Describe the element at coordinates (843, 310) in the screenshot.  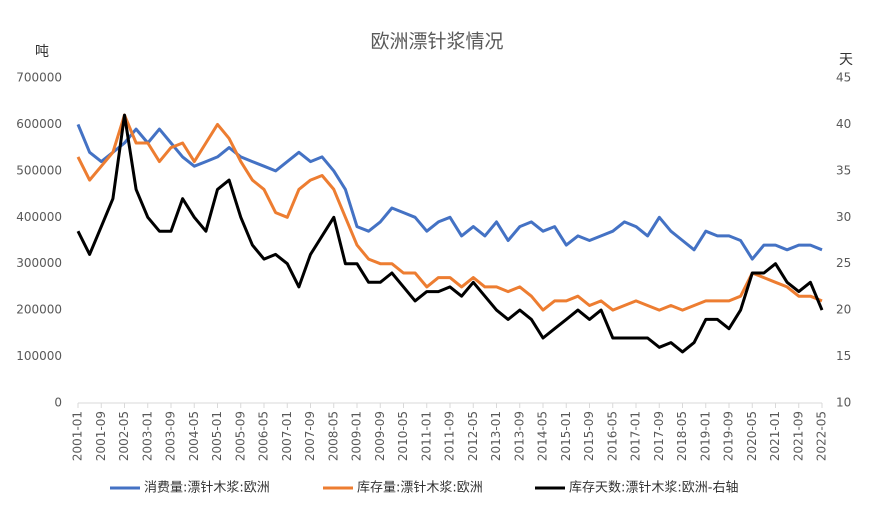
I see `y2-tick-label: 20` at that location.